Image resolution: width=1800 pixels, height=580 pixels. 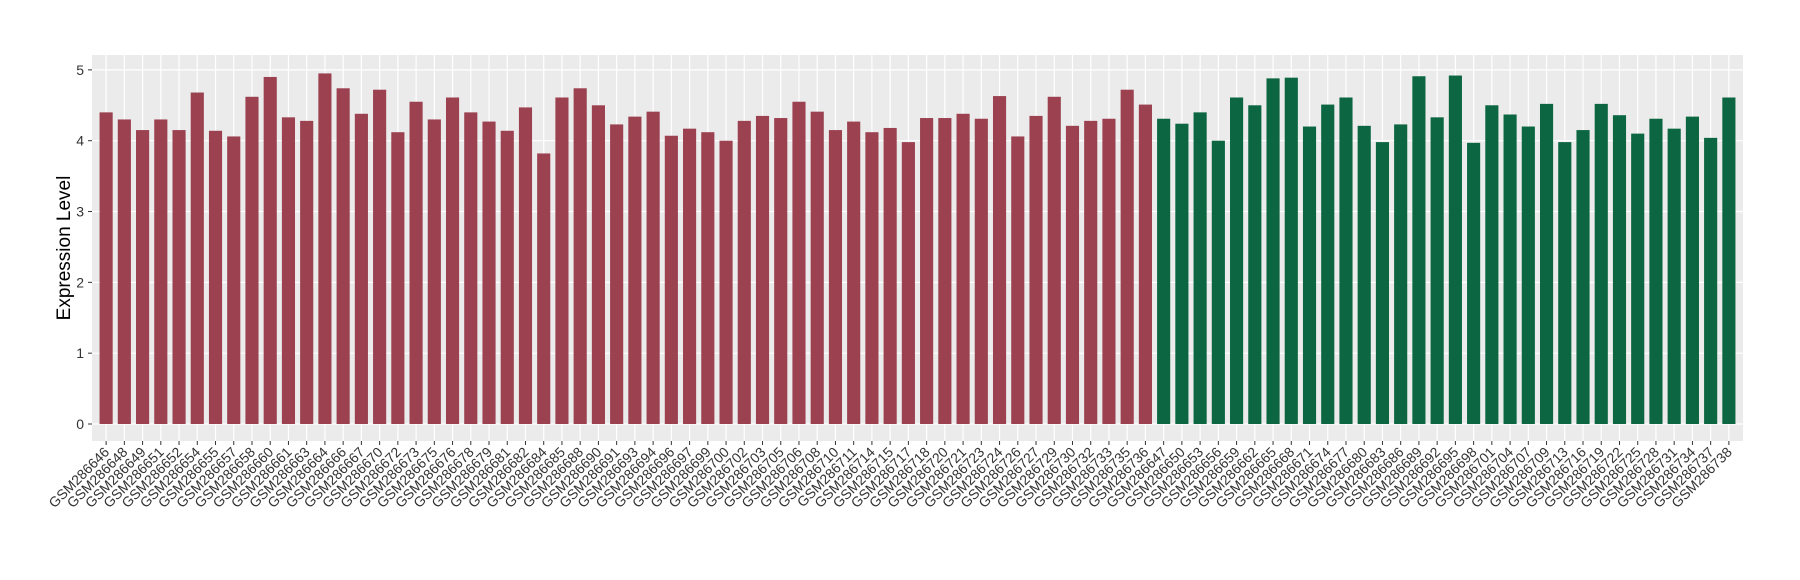 What do you see at coordinates (64, 248) in the screenshot?
I see `y-axis-label: Expression Level` at bounding box center [64, 248].